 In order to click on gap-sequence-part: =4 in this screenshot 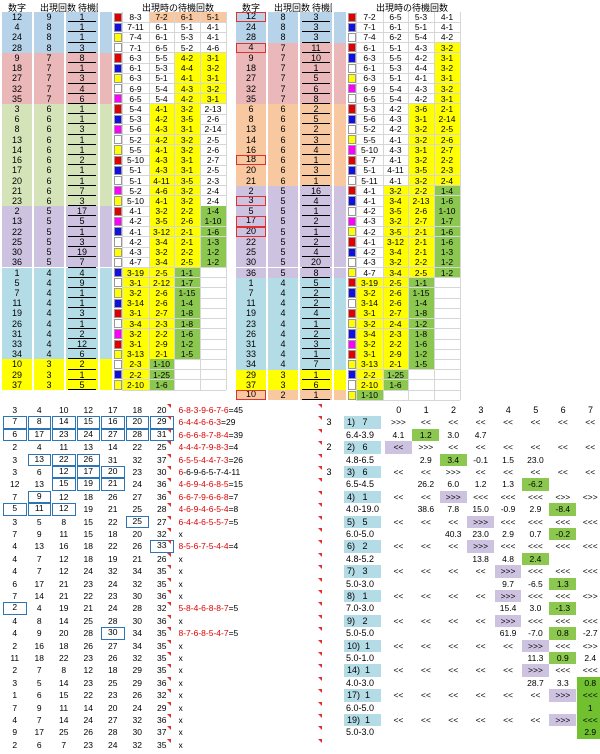, I will do `click(233, 546)`.